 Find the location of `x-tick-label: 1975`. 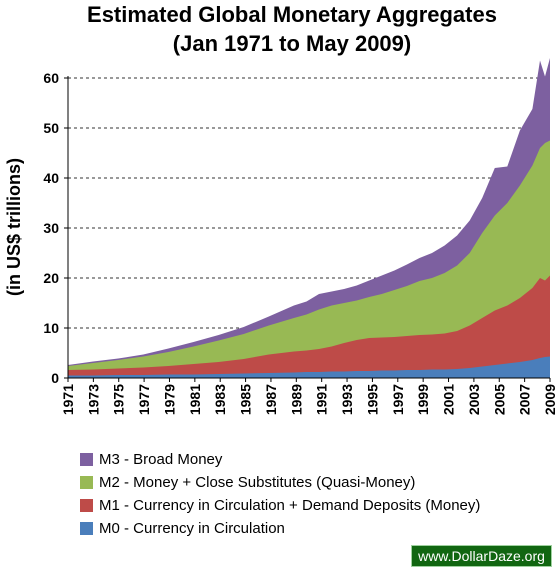

x-tick-label: 1975 is located at coordinates (119, 399).